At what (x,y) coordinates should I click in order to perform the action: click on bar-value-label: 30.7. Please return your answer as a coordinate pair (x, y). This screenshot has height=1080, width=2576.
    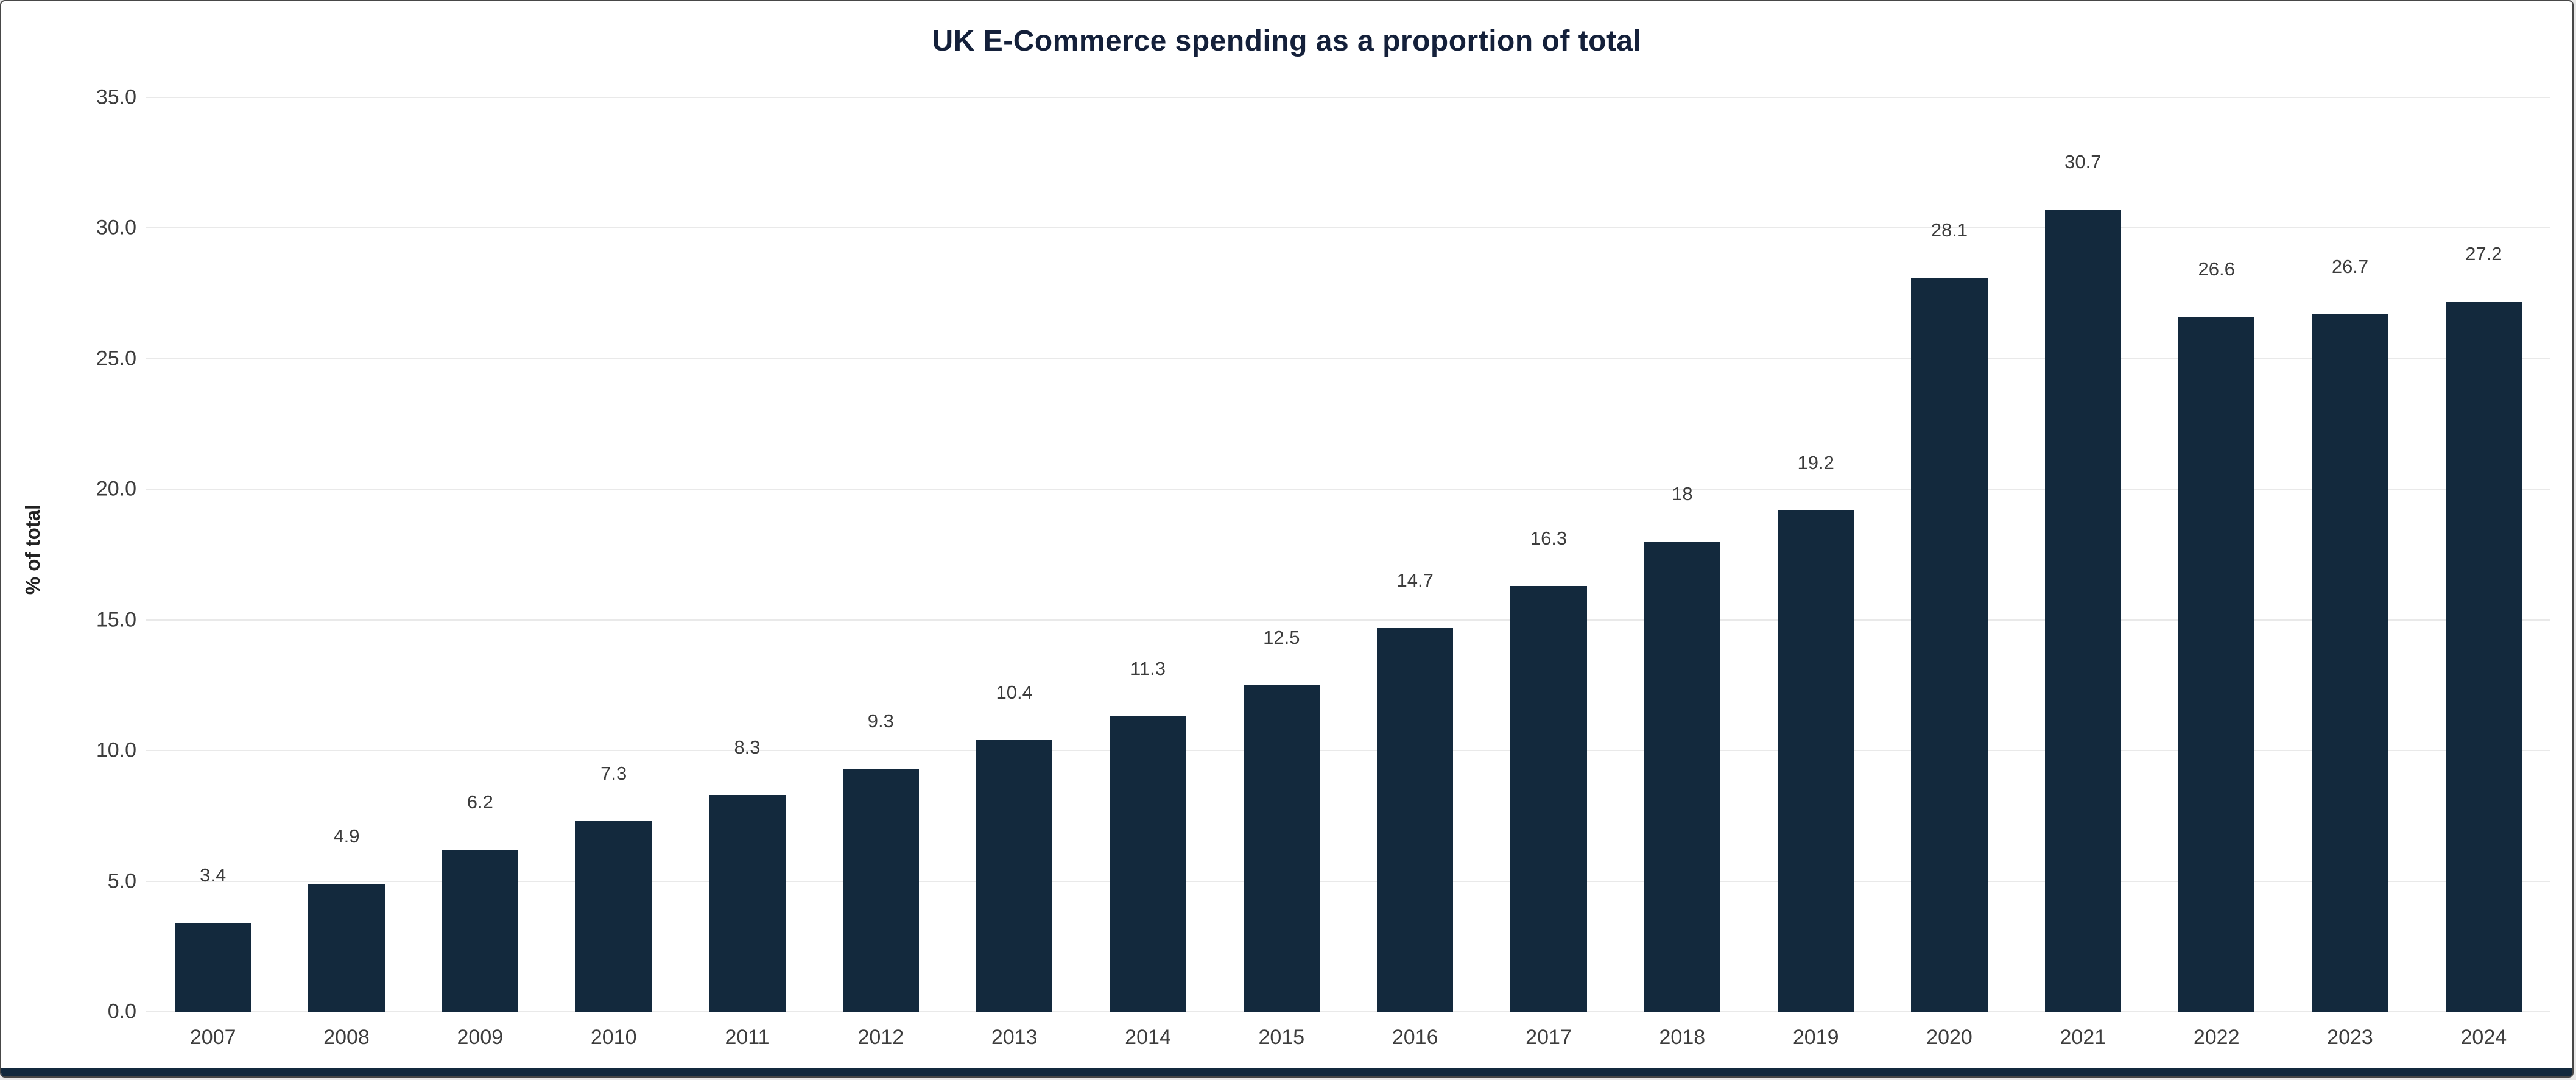
    Looking at the image, I should click on (2083, 162).